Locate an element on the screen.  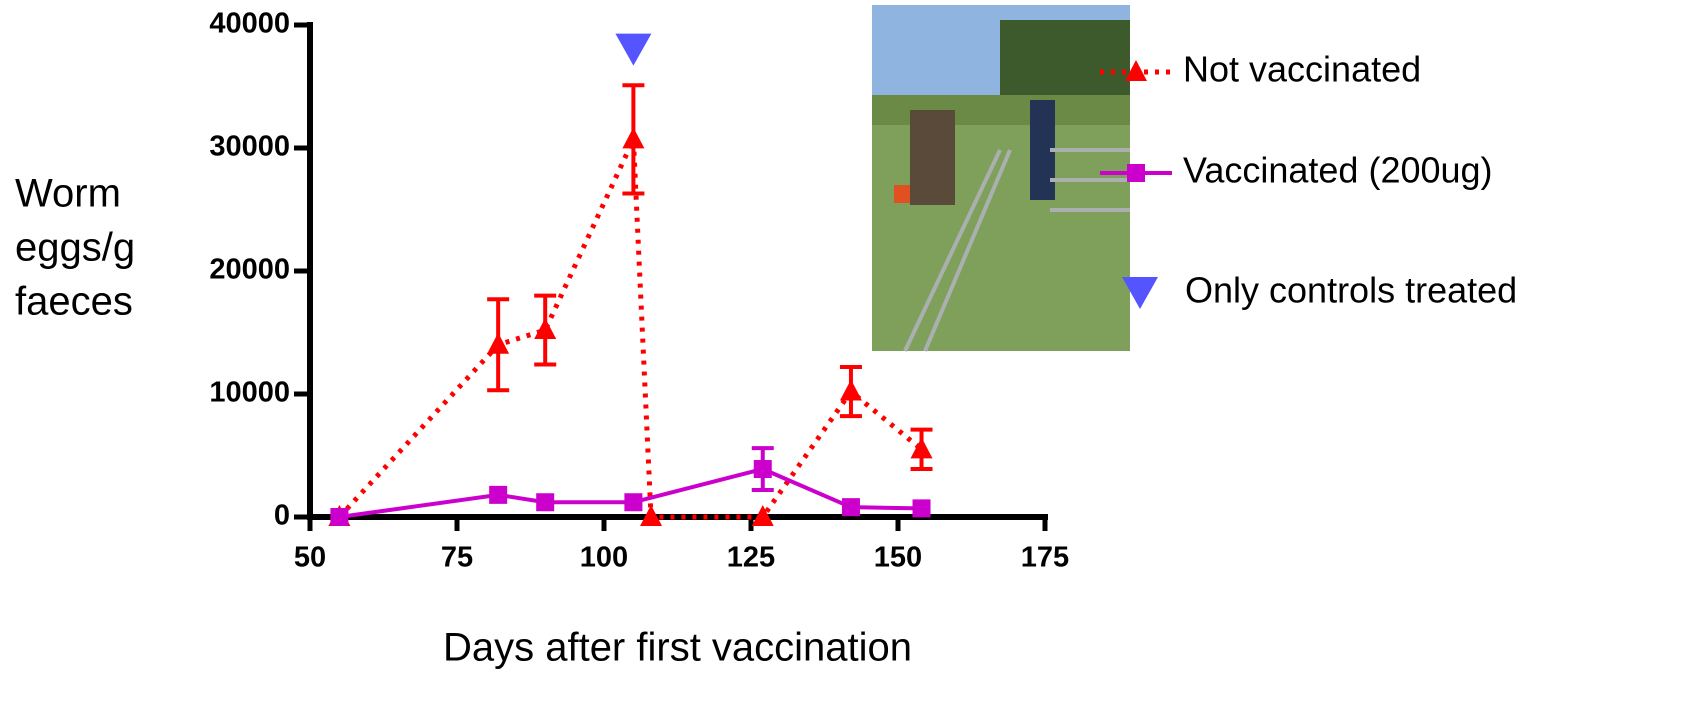
x-axis-label: Days after first vaccination is located at coordinates (677, 648).